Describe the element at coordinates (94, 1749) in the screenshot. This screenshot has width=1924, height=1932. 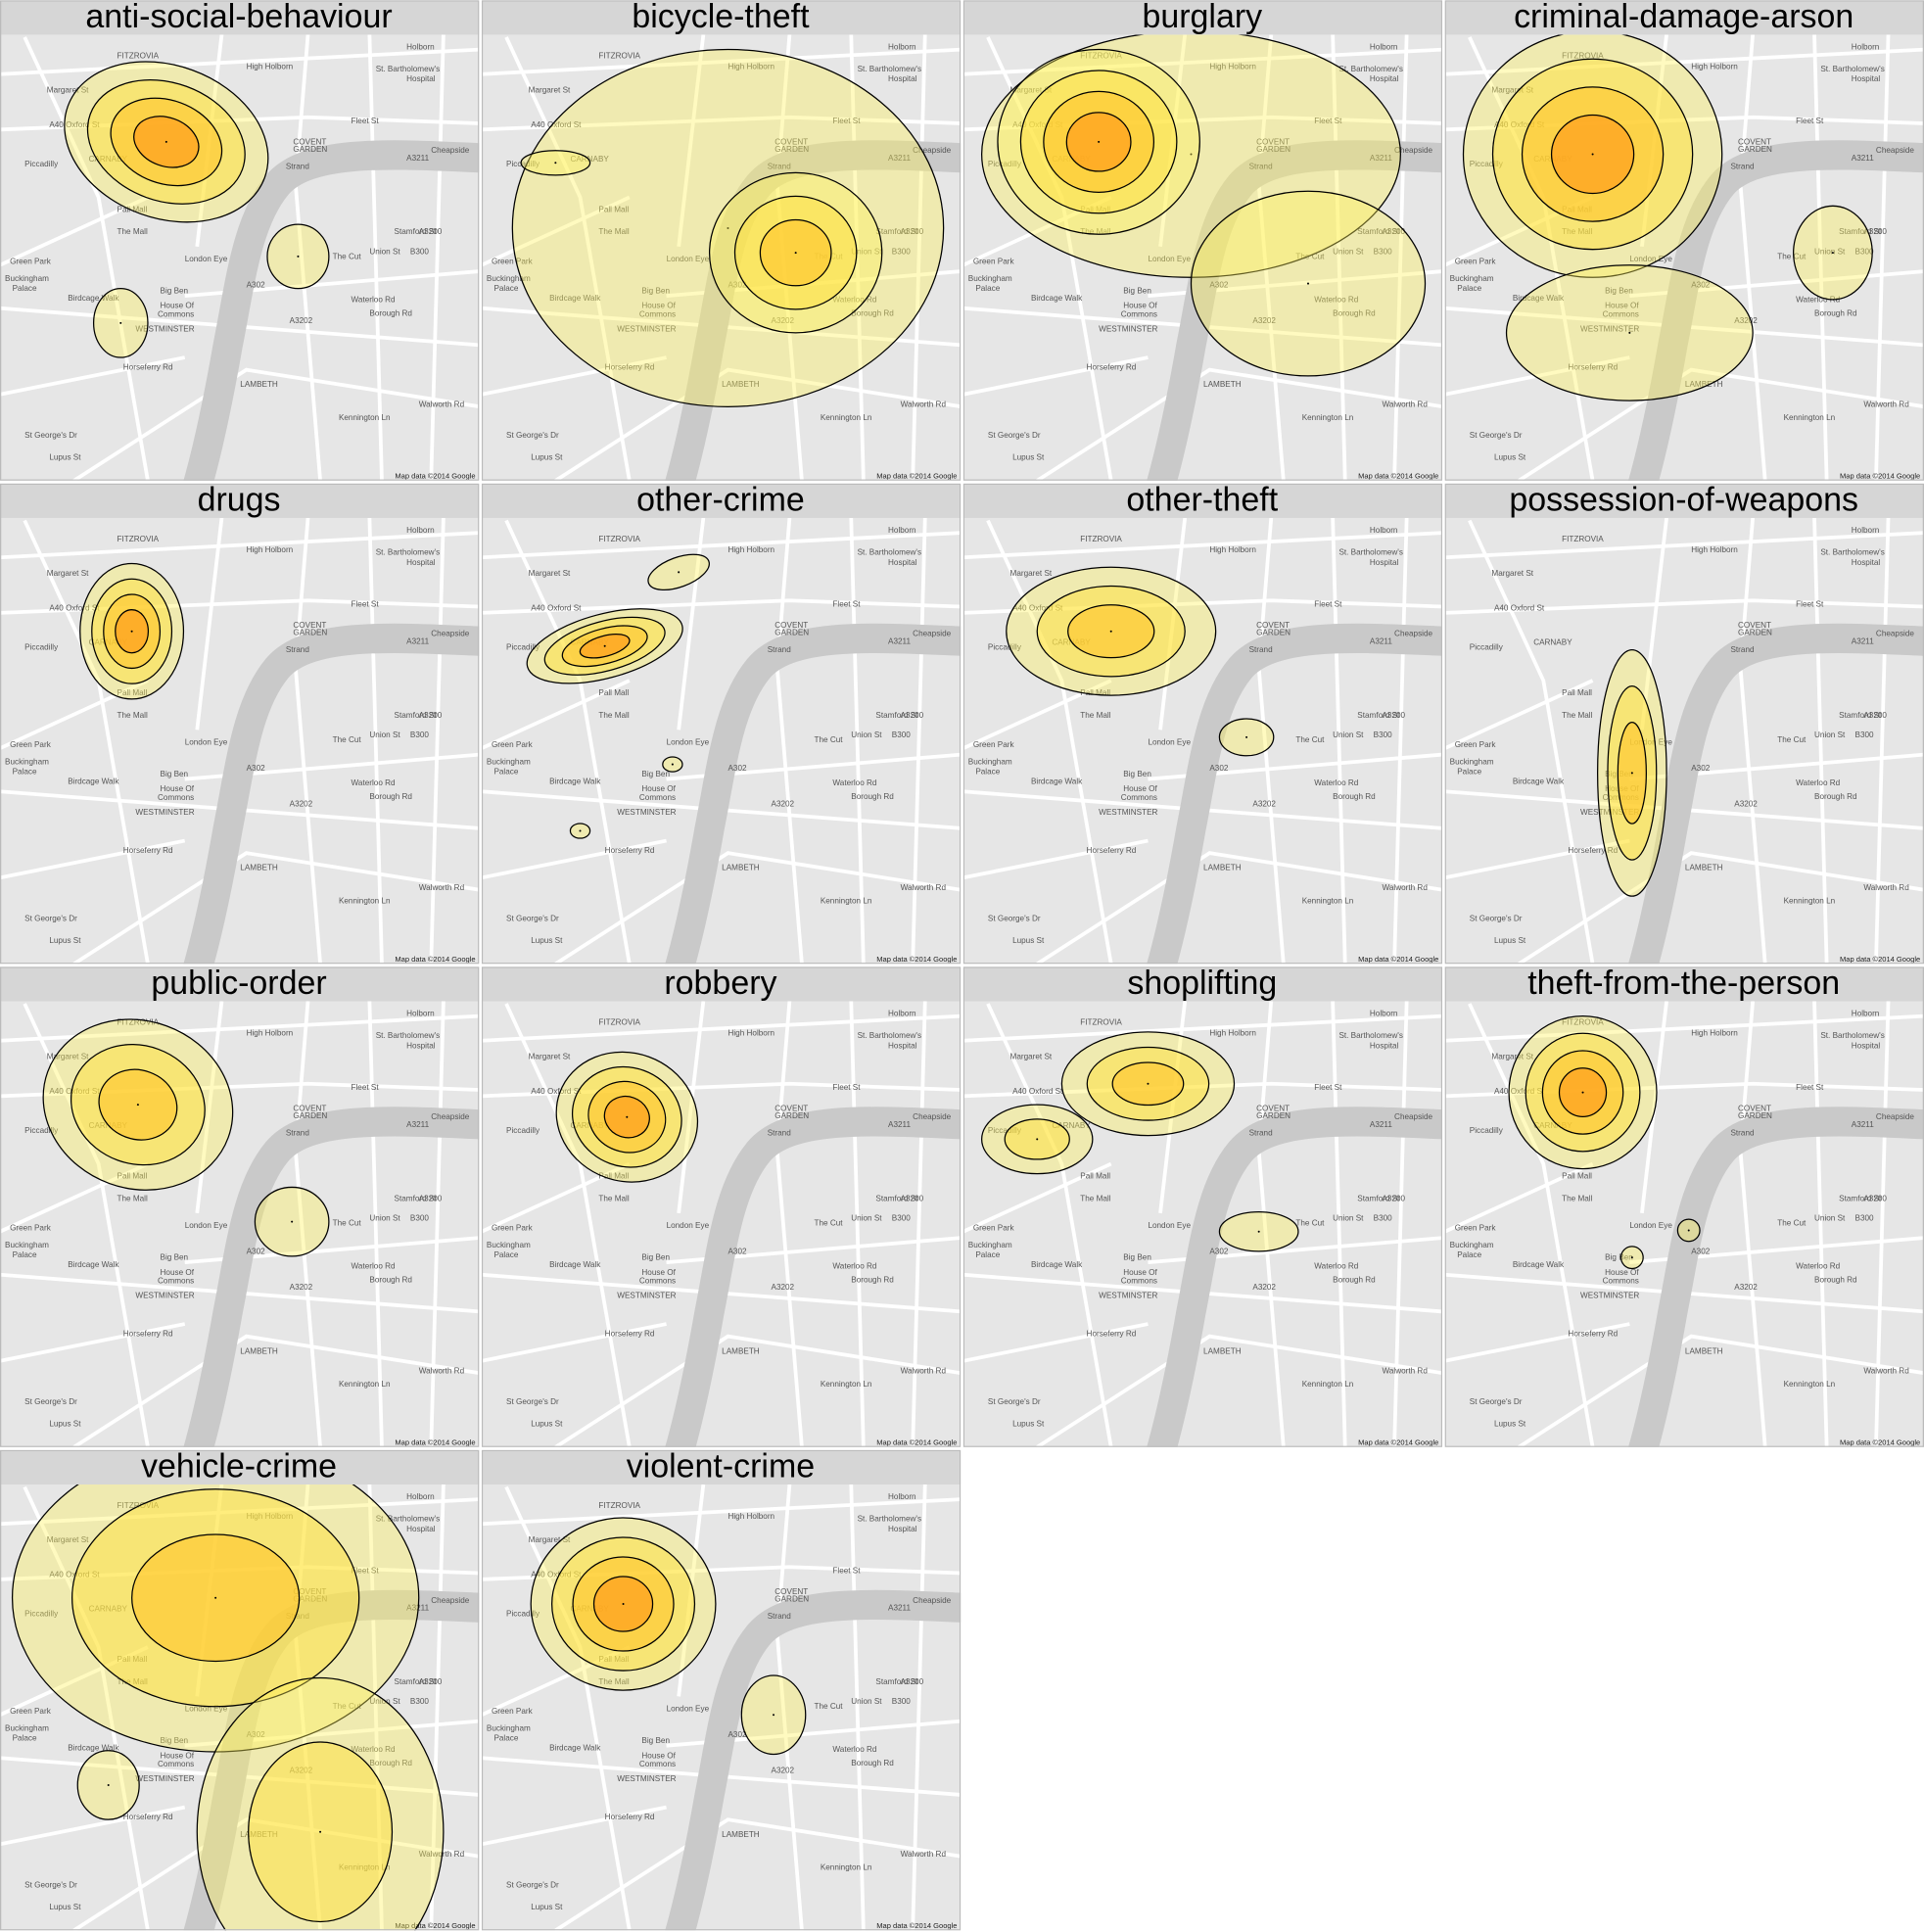
I see `map-label: Birdcage Walk` at that location.